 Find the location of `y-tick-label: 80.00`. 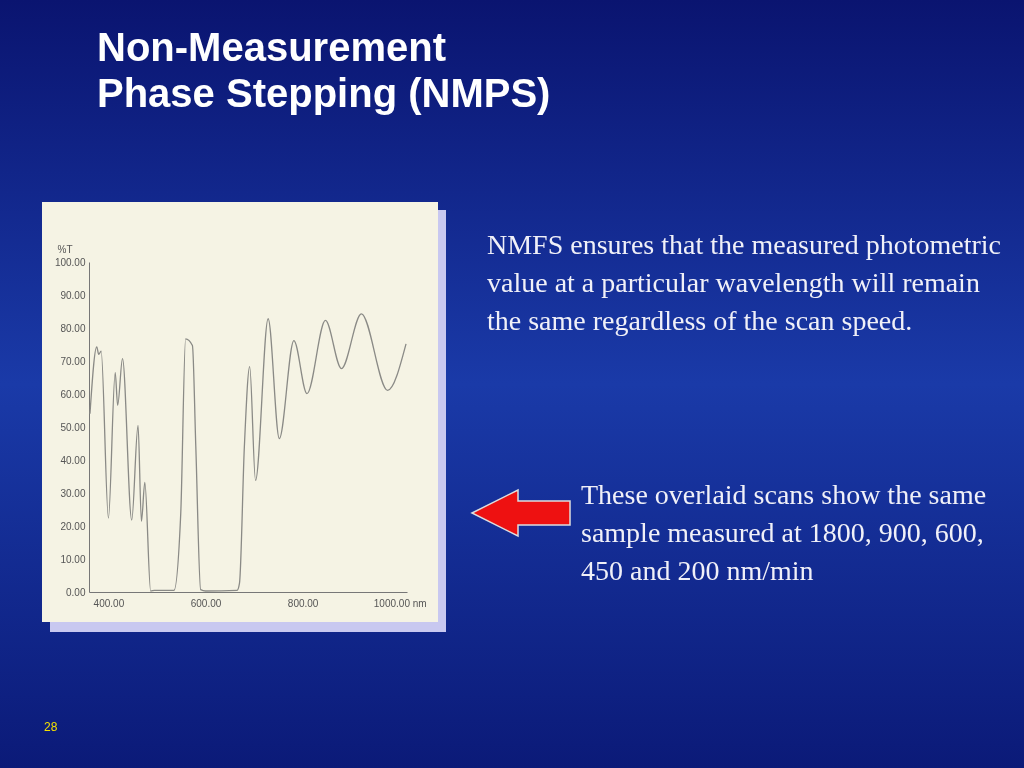

y-tick-label: 80.00 is located at coordinates (73, 328).